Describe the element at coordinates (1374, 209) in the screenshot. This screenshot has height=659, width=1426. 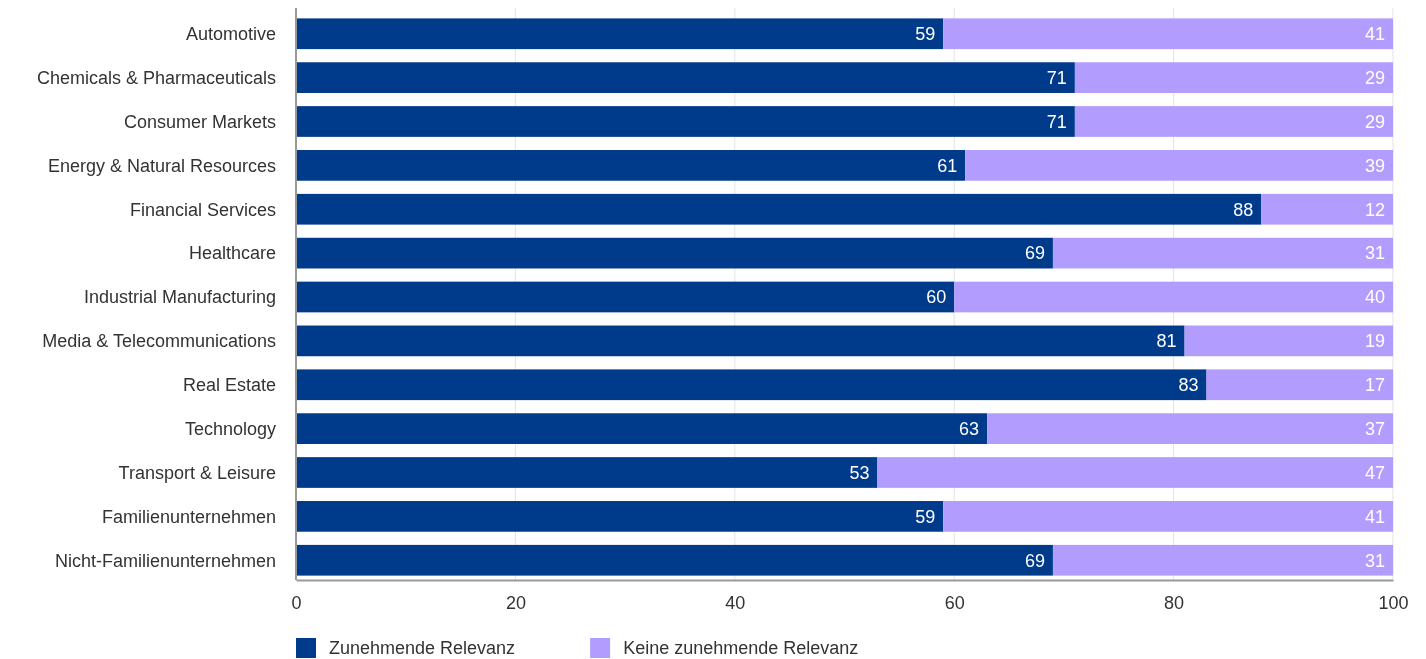
I see `data-label: 12` at that location.